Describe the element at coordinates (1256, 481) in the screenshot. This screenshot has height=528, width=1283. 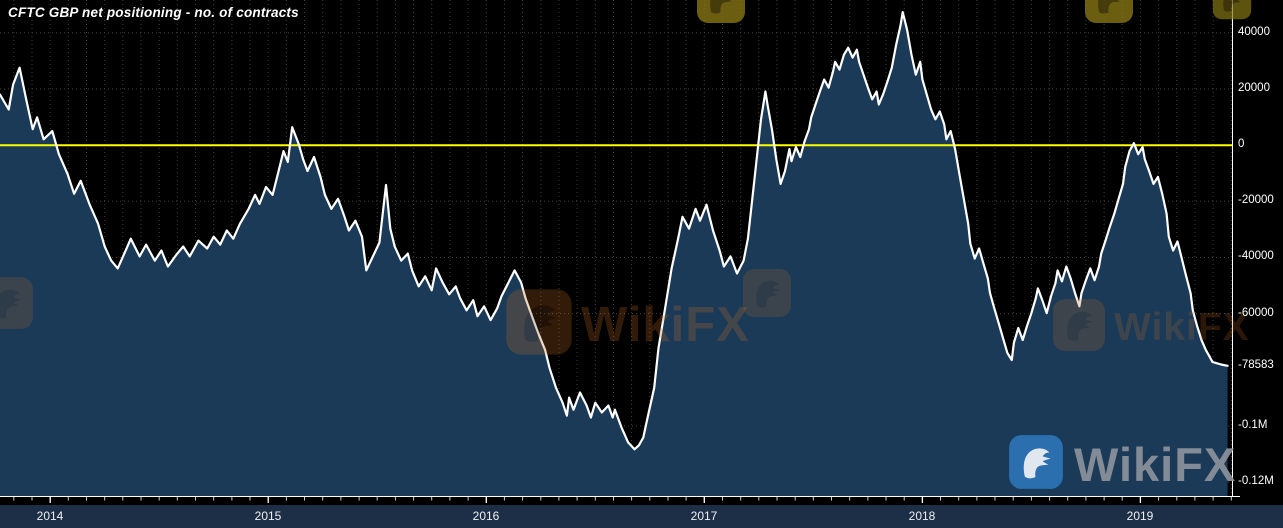
I see `y-axis-label: -0.12M` at that location.